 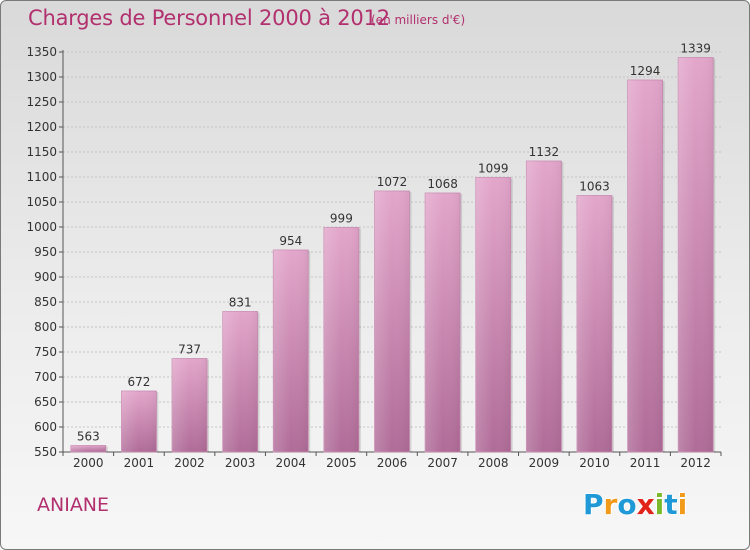 I want to click on y-tick-label: 1050, so click(x=41, y=202).